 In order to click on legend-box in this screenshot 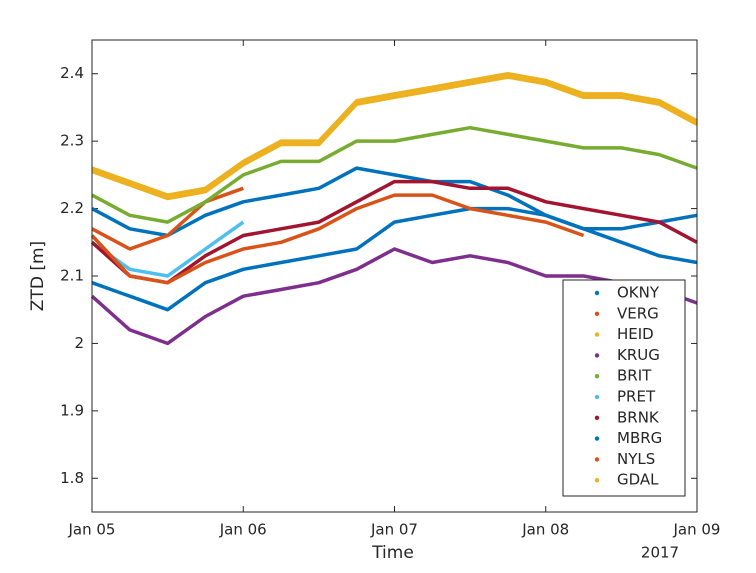, I will do `click(624, 388)`.